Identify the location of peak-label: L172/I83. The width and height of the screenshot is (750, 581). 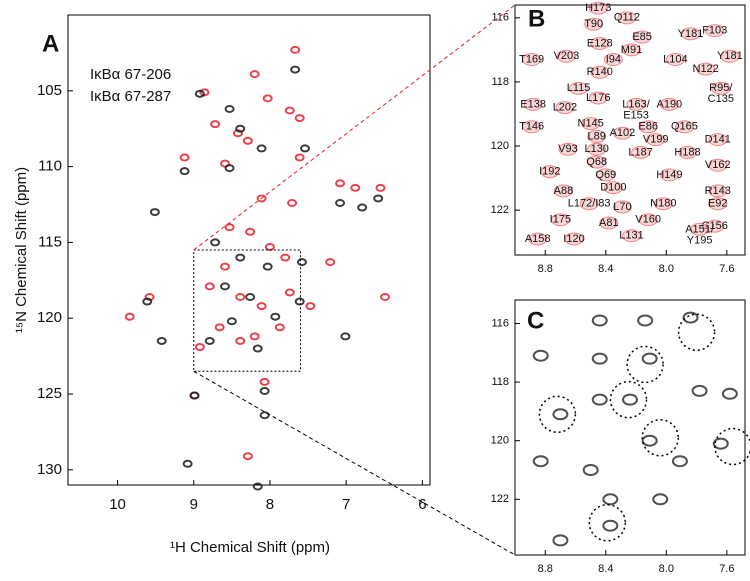
(589, 204).